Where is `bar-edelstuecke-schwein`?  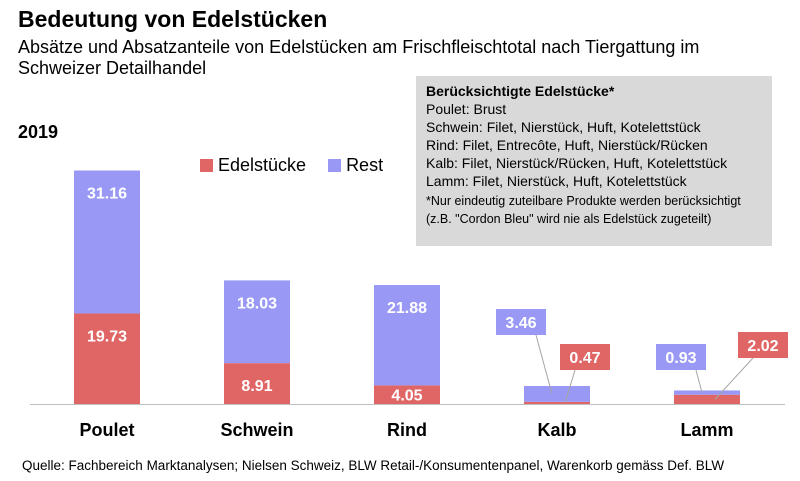 bar-edelstuecke-schwein is located at coordinates (257, 383).